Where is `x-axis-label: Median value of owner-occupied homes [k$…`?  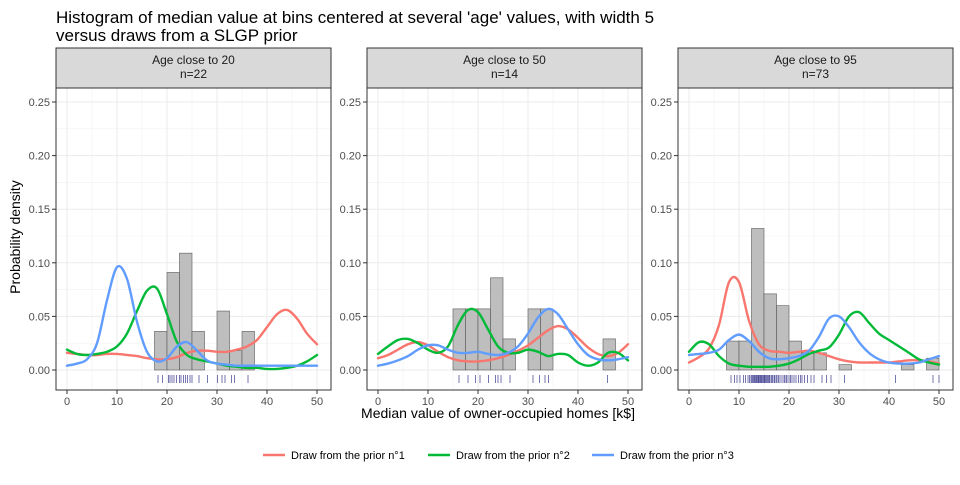
x-axis-label: Median value of owner-occupied homes [k$… is located at coordinates (498, 413).